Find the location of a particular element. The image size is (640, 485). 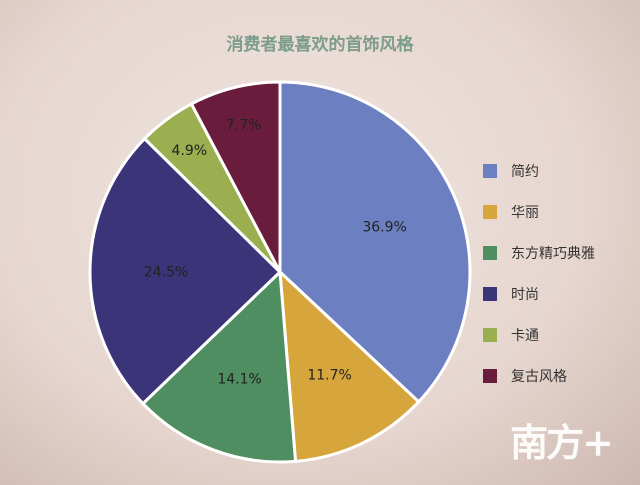

legend-item: 华丽 is located at coordinates (539, 211).